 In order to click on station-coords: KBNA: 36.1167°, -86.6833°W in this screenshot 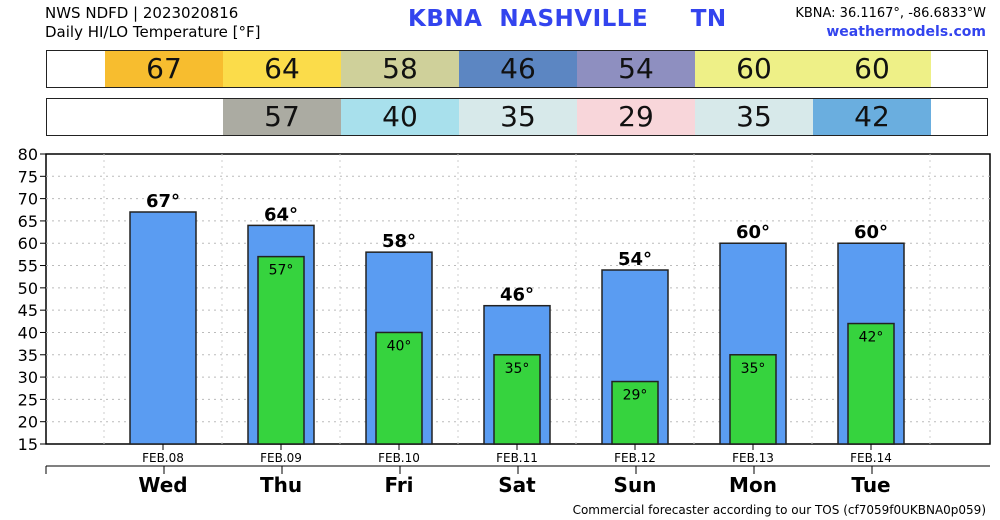, I will do `click(890, 13)`.